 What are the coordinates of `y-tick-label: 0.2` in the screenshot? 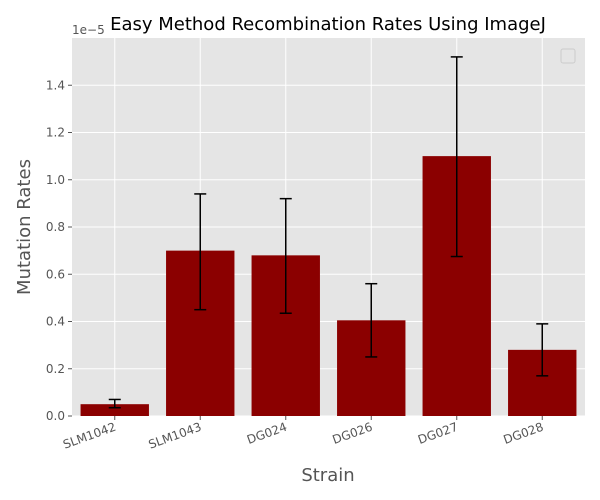 It's located at (55, 369).